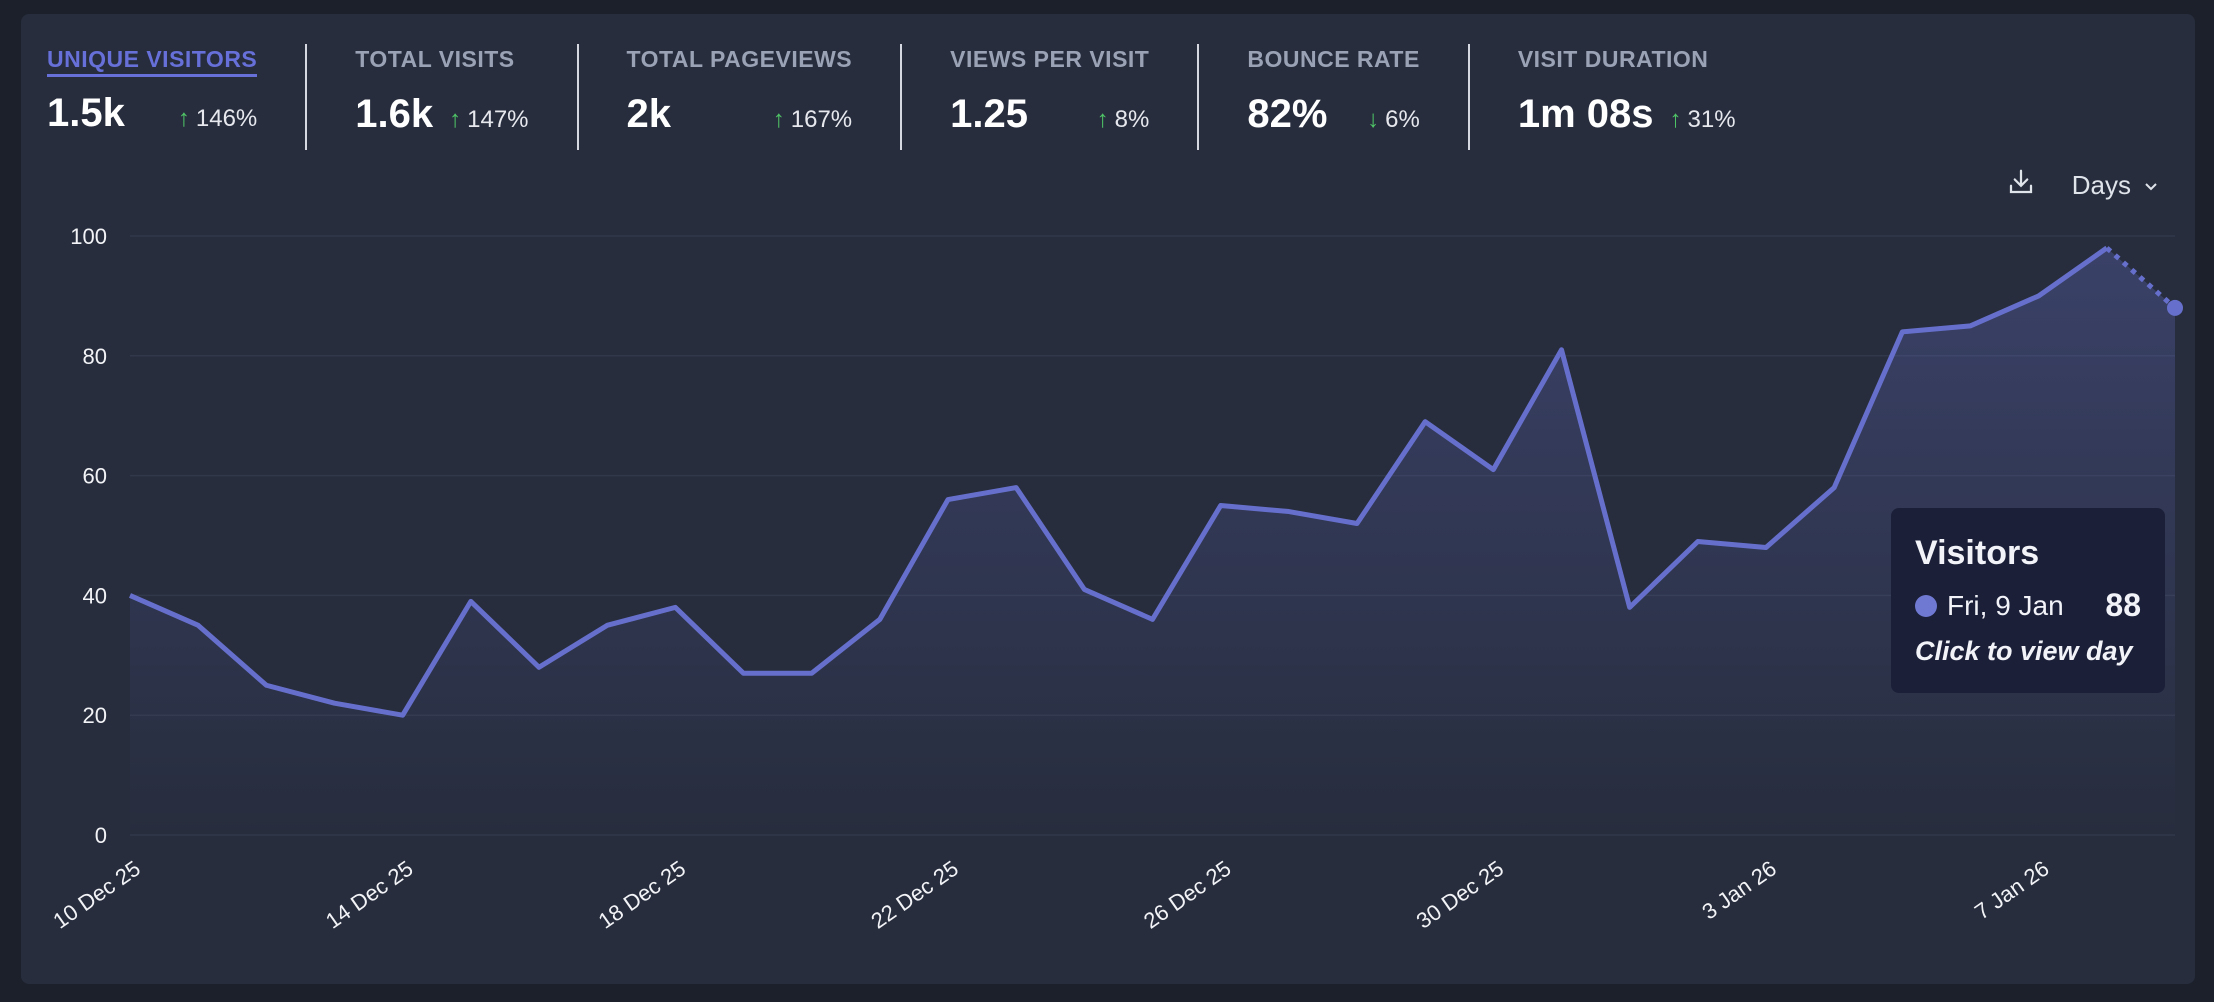 The height and width of the screenshot is (1002, 2214). I want to click on stat-change: ↑ 147%, so click(488, 120).